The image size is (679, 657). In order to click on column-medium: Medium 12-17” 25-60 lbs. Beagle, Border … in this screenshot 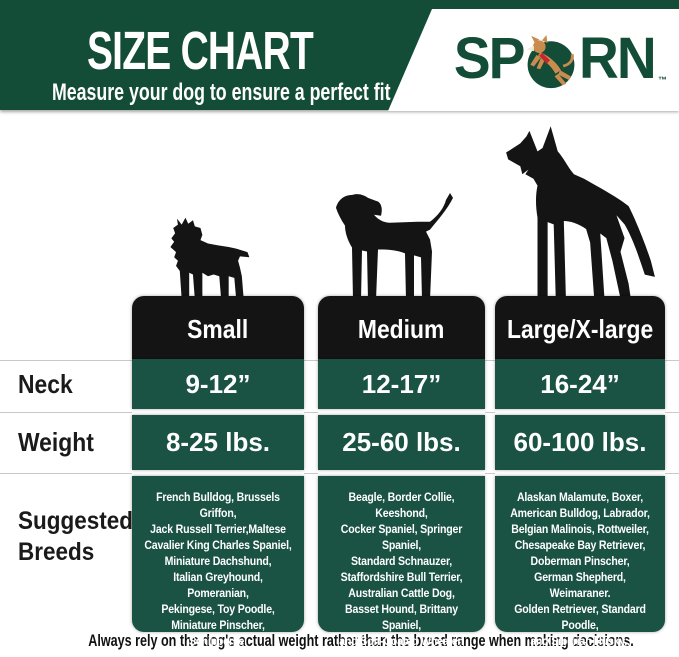, I will do `click(401, 476)`.